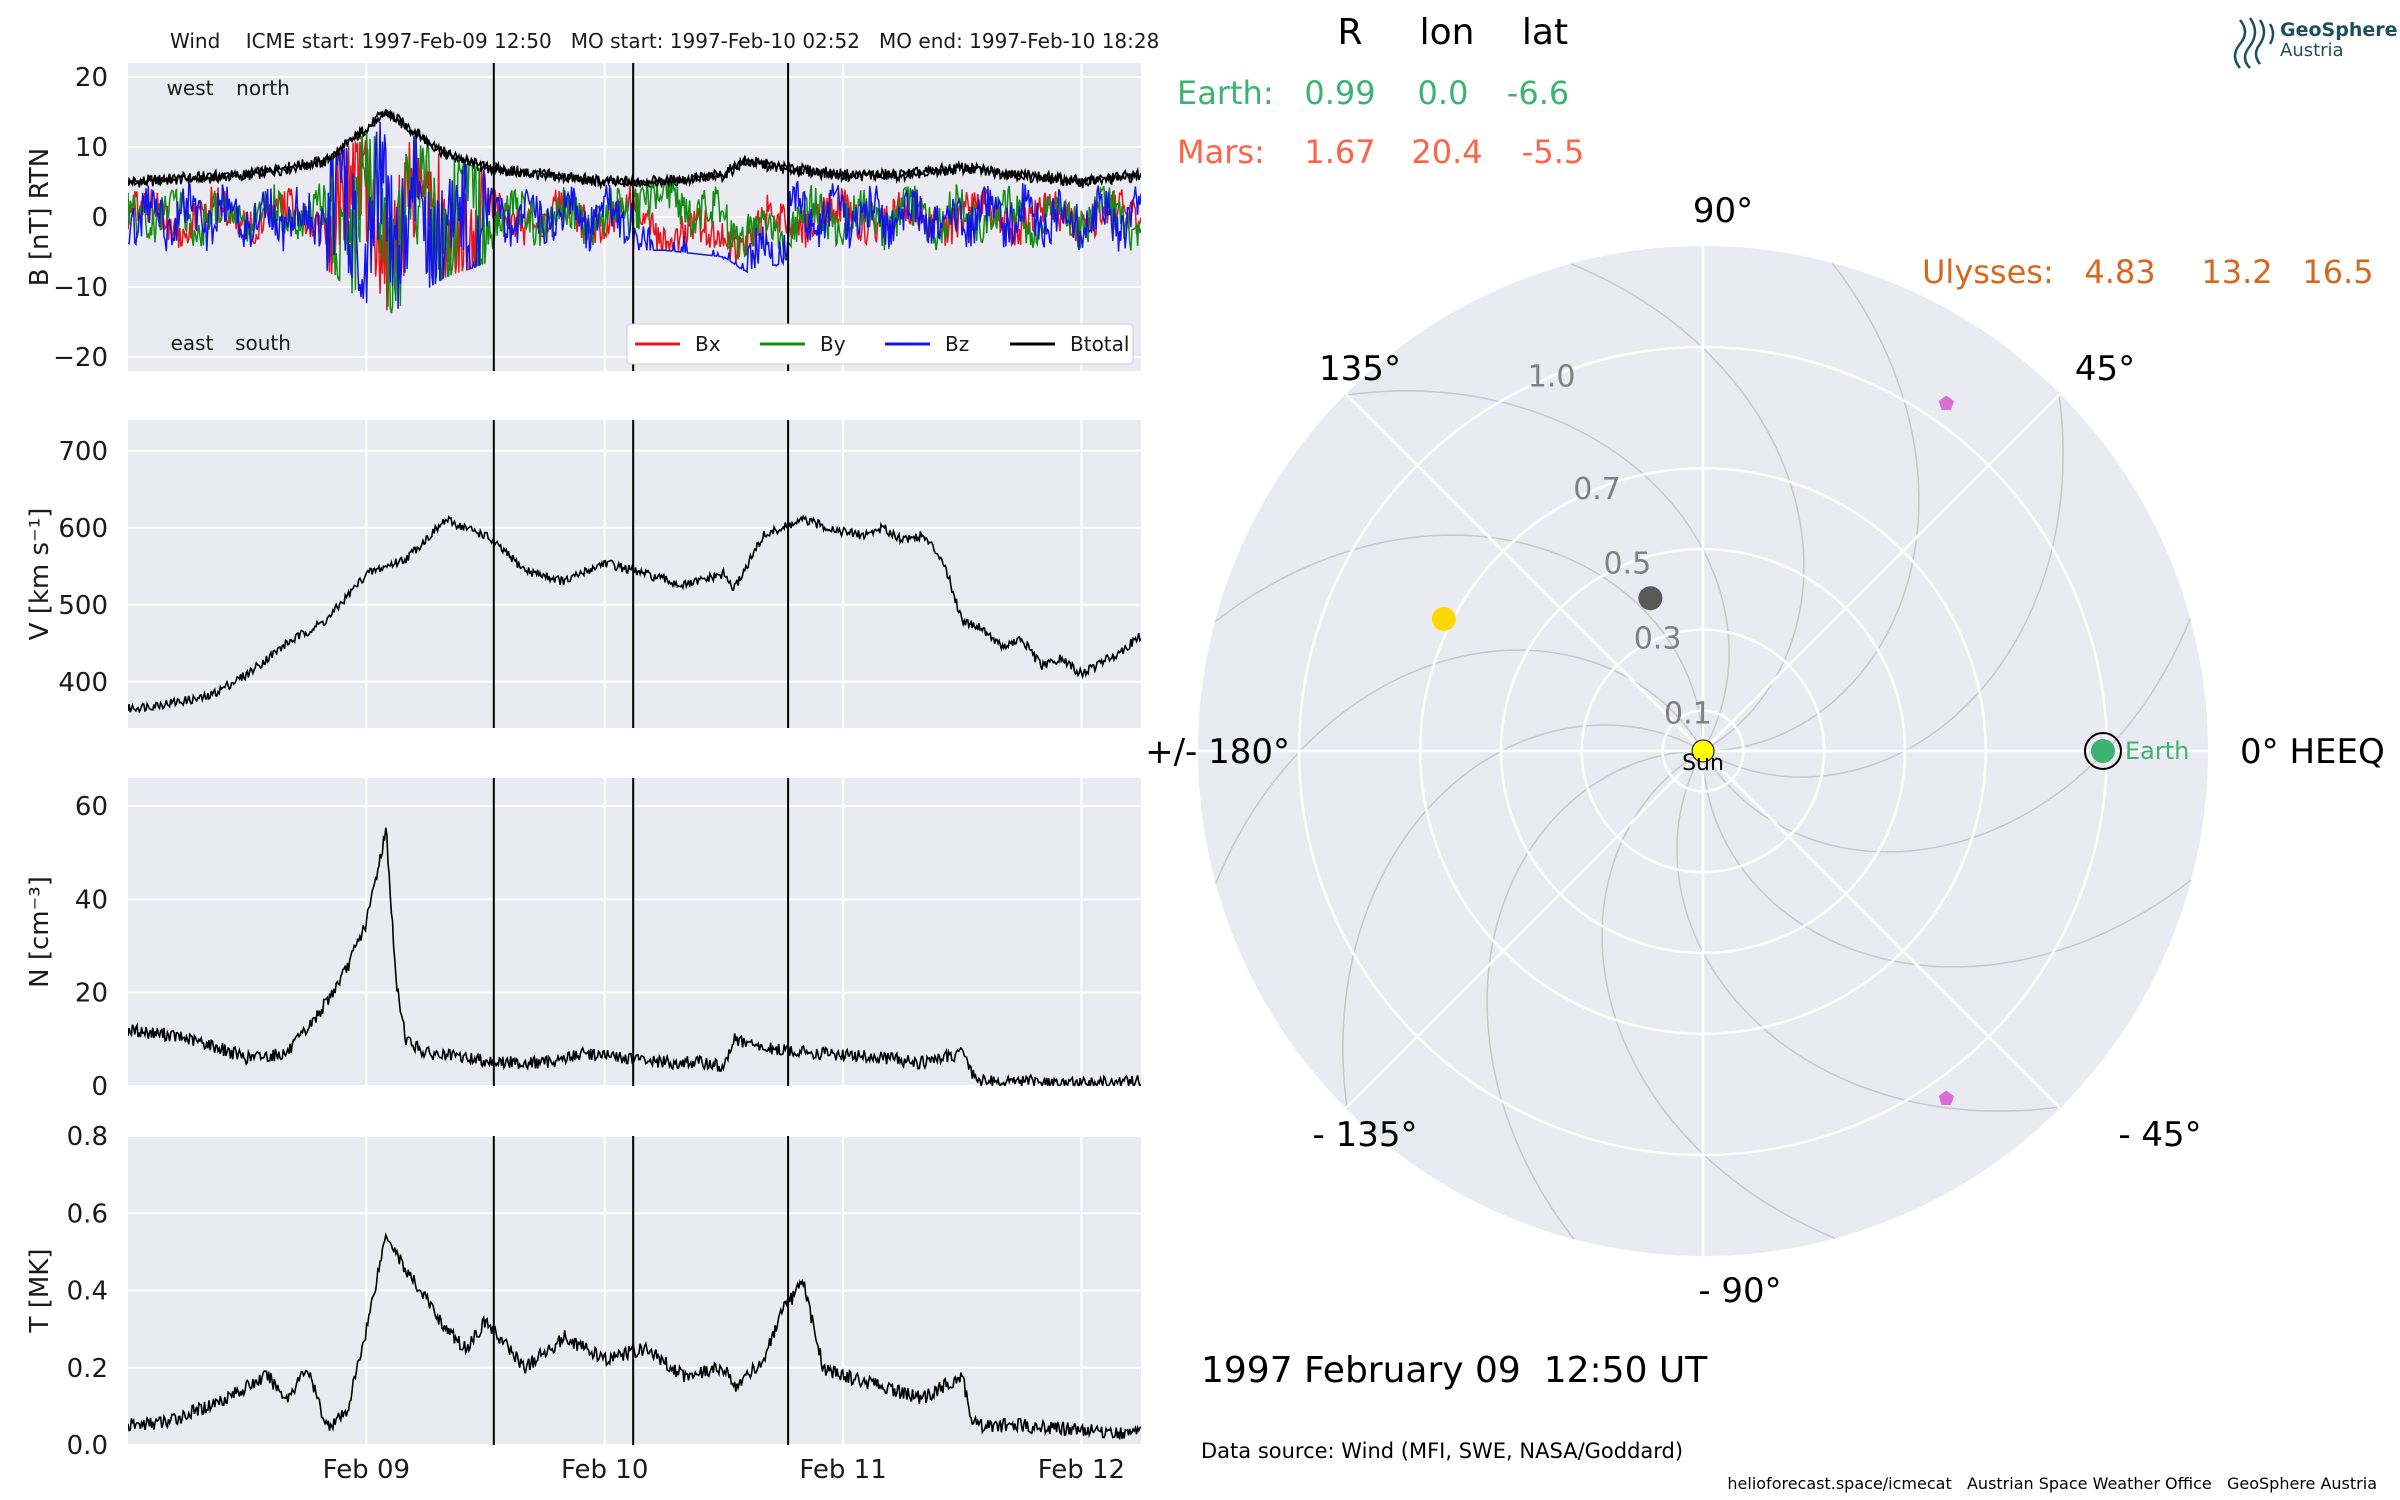 The height and width of the screenshot is (1500, 2400). I want to click on panel-density: 60 40 20 0 N [cm⁻³], so click(583, 940).